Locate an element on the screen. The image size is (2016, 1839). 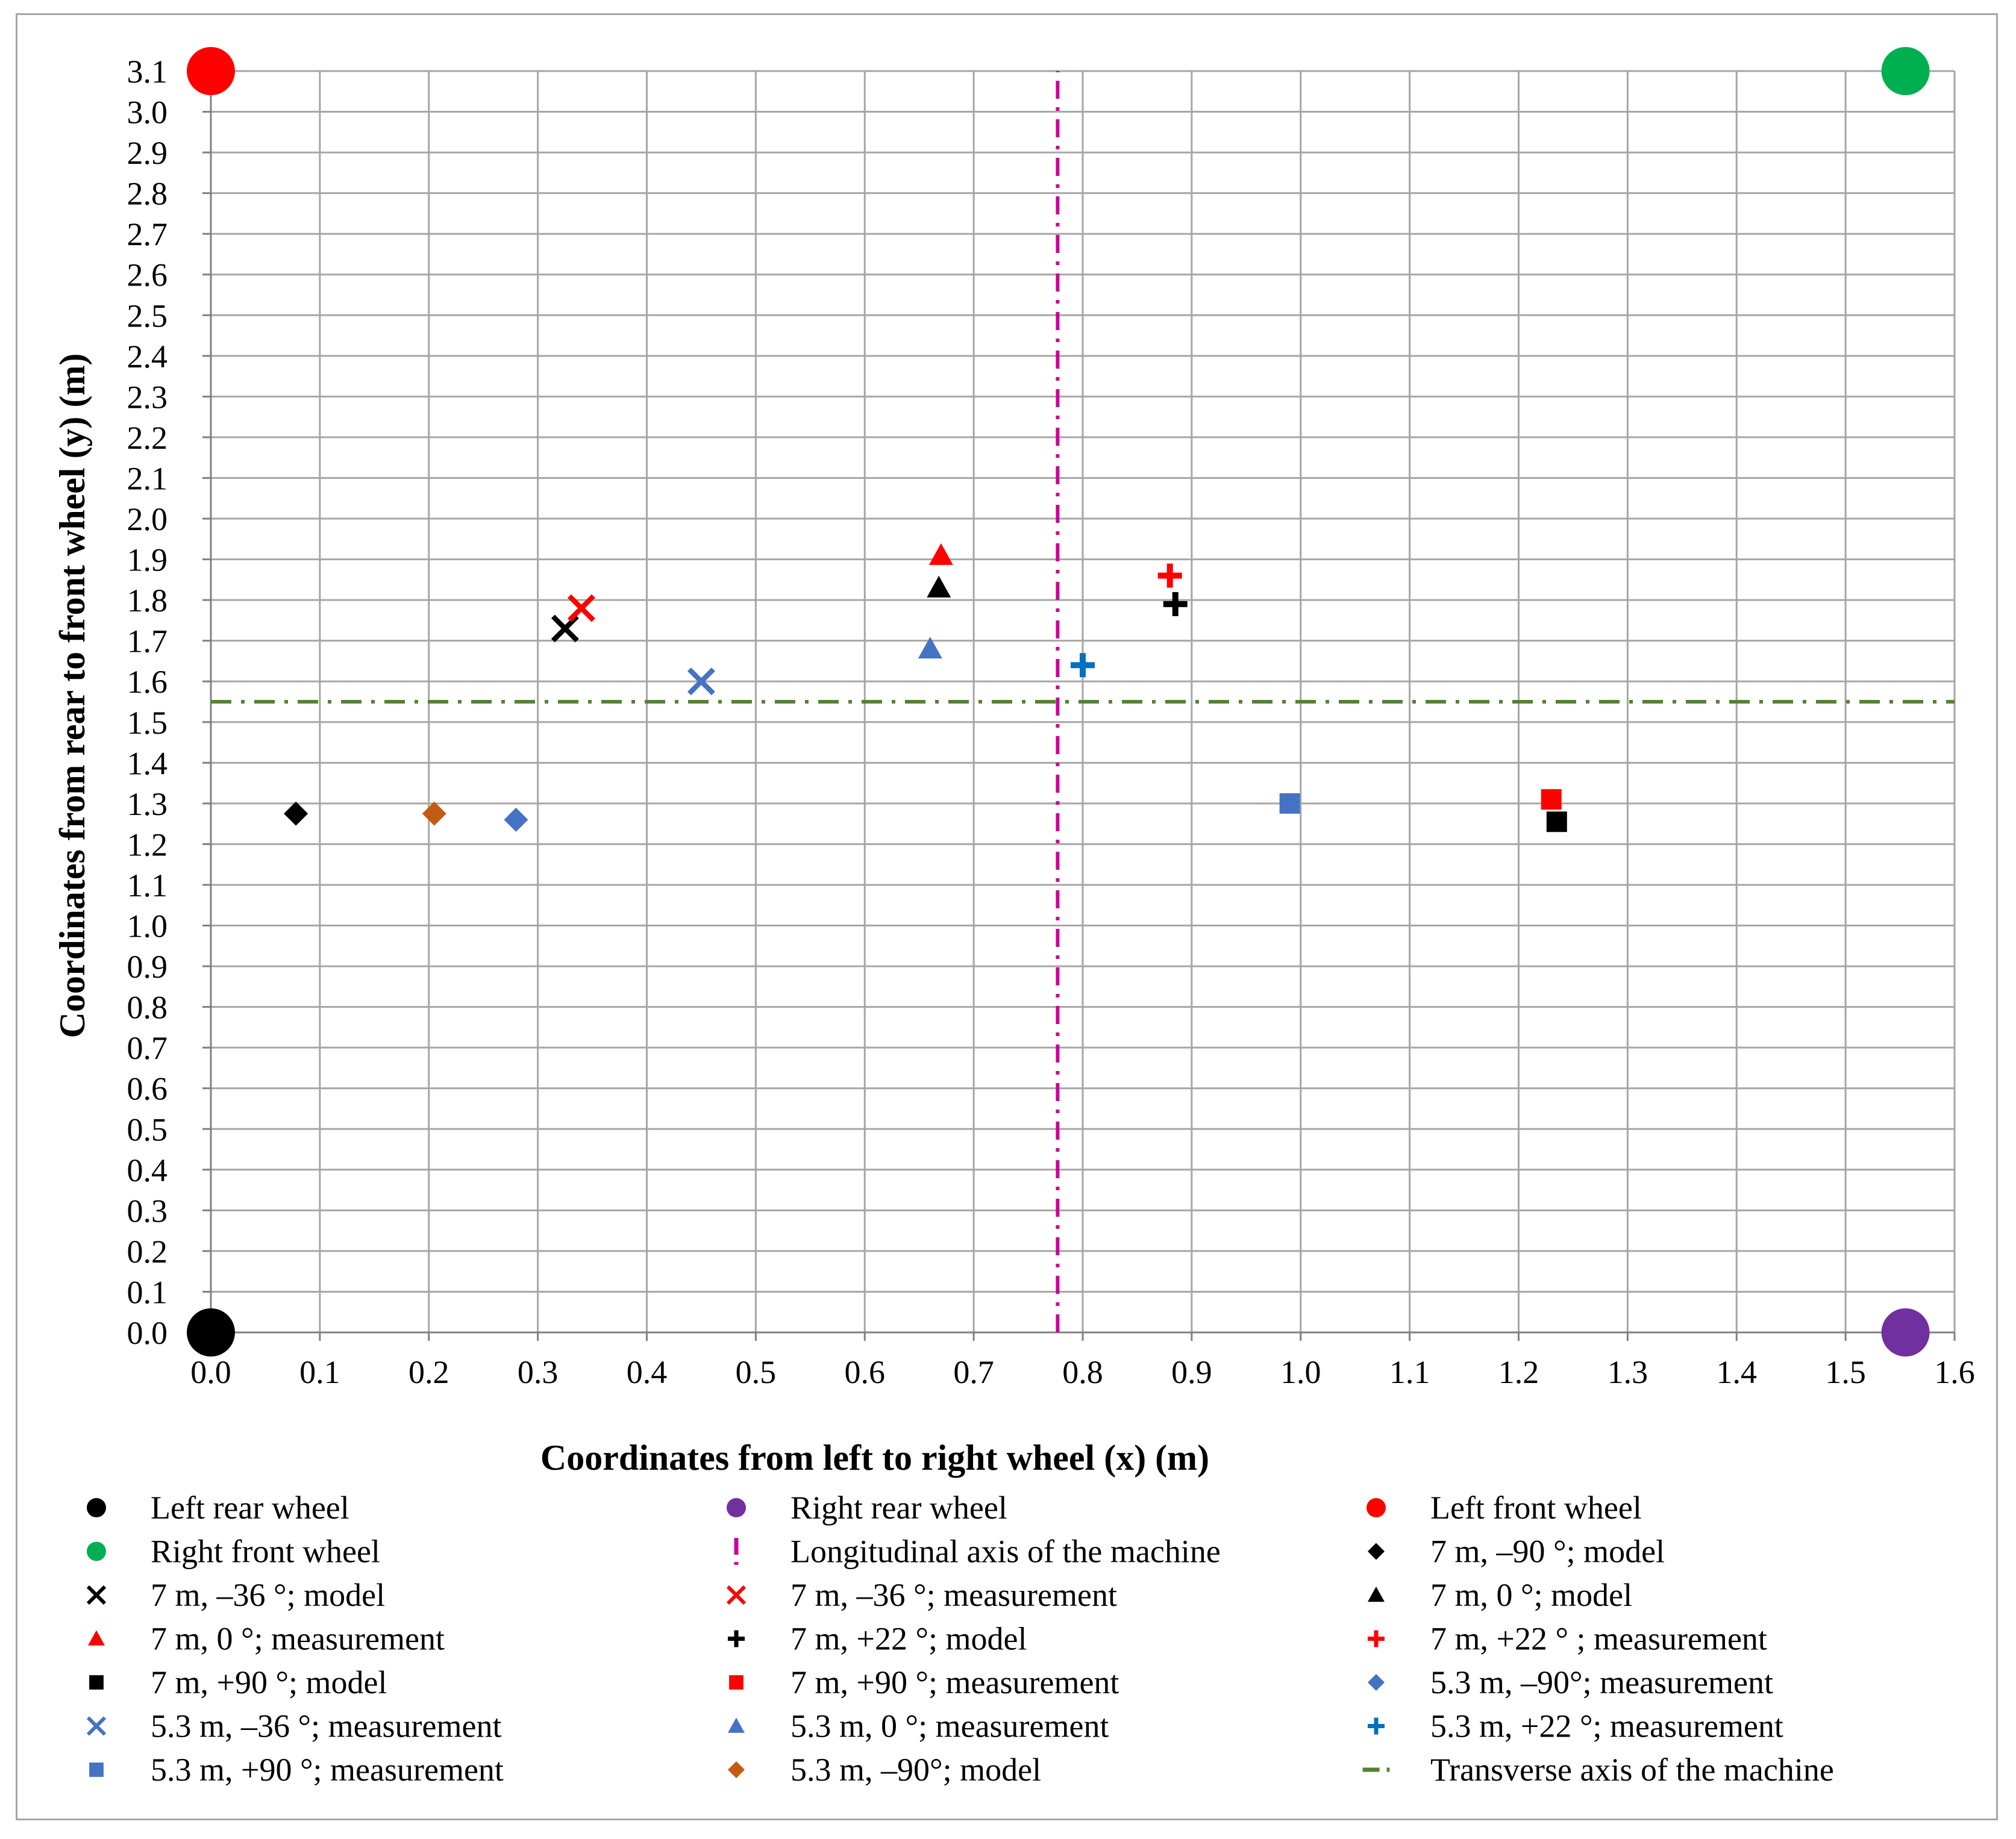
y-tick-label: 2.9 is located at coordinates (148, 153).